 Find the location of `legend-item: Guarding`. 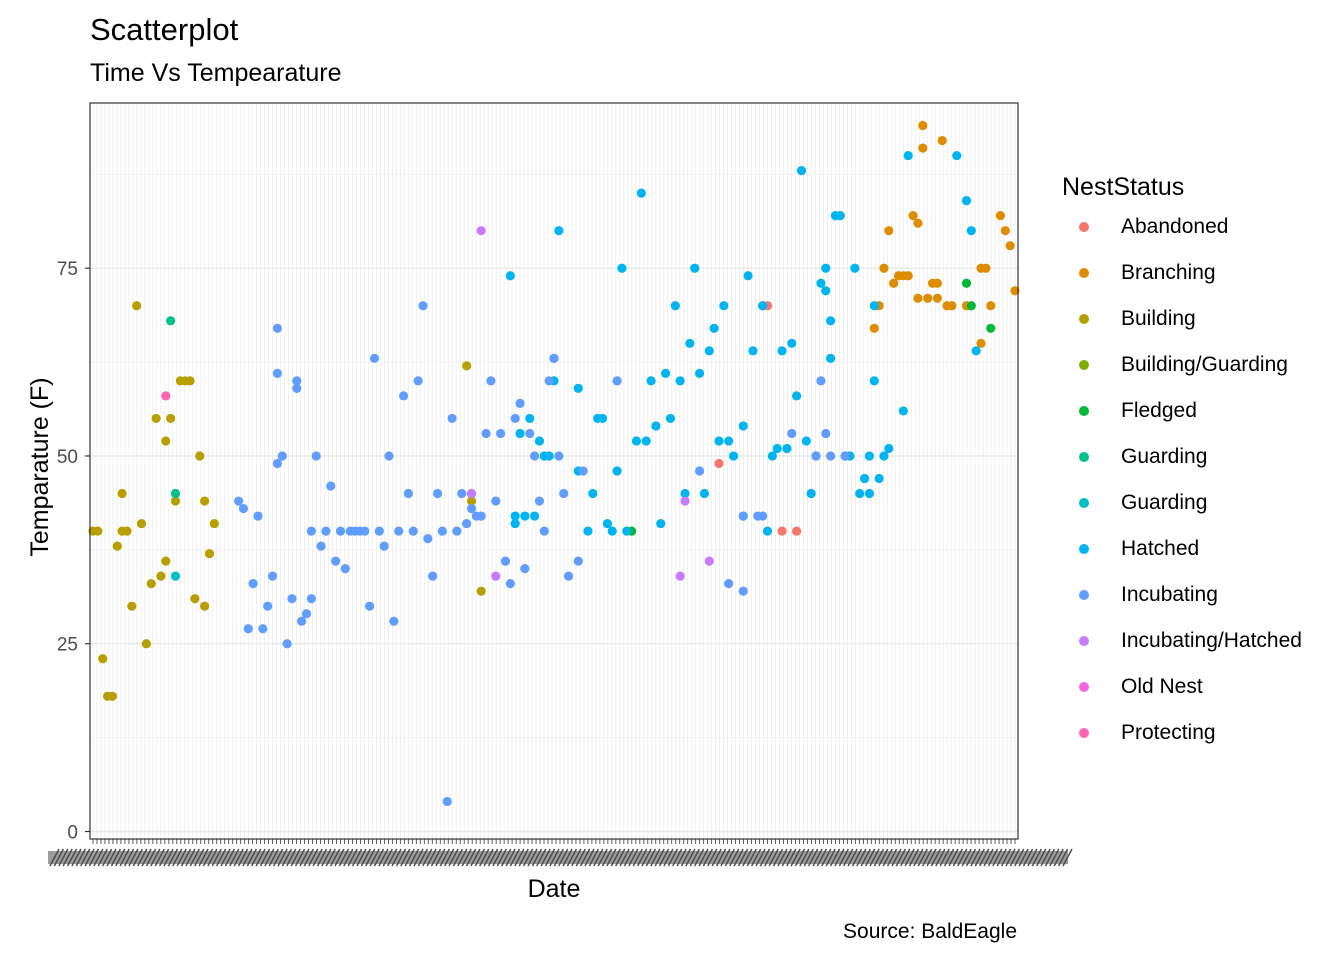

legend-item: Guarding is located at coordinates (1200, 457).